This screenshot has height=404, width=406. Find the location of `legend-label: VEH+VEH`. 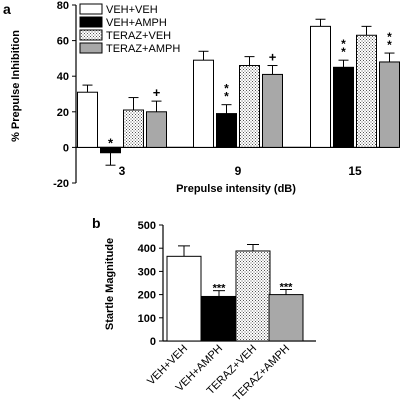

legend-label: VEH+VEH is located at coordinates (132, 10).